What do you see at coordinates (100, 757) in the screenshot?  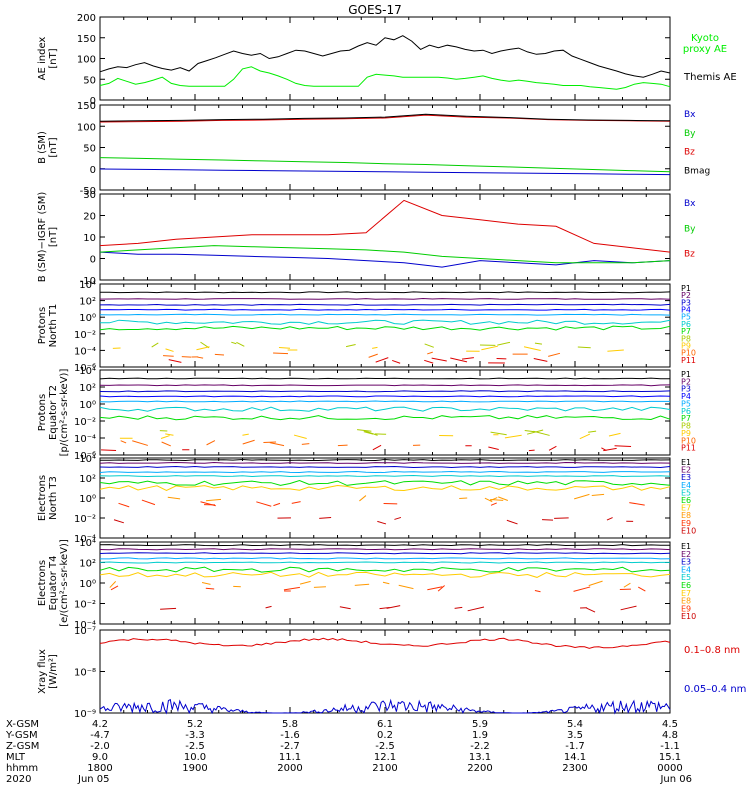 I see `x-axis-value: 9.0` at bounding box center [100, 757].